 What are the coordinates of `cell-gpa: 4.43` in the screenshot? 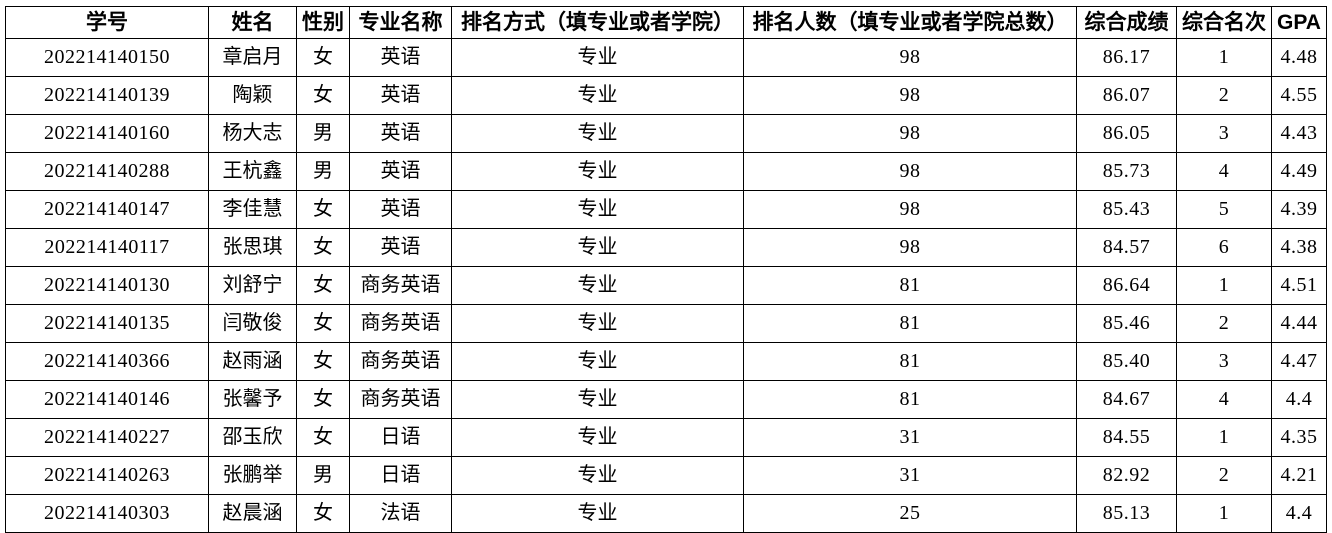 It's located at (1299, 133).